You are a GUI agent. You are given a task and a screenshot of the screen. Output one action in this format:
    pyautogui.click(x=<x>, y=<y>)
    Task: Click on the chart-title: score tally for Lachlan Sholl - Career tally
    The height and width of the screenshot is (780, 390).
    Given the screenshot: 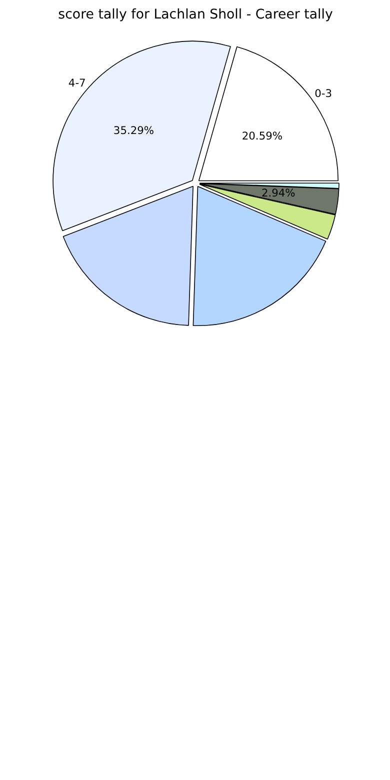 What is the action you would take?
    pyautogui.click(x=195, y=15)
    